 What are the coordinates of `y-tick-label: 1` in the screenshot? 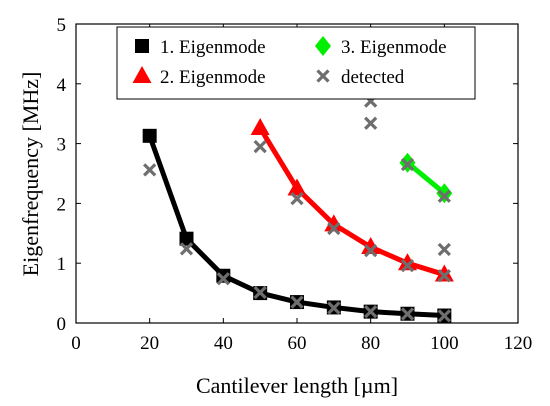 It's located at (62, 264).